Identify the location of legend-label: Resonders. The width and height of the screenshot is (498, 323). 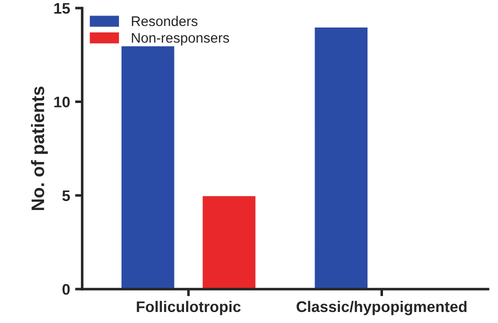
(165, 21).